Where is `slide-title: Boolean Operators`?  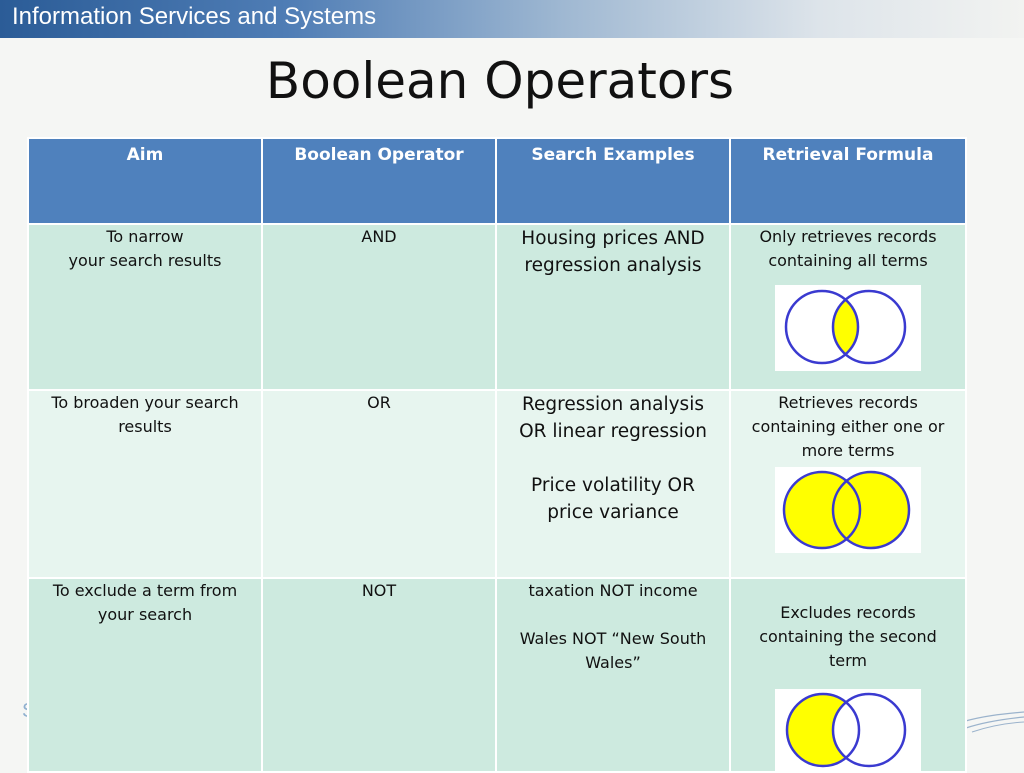 slide-title: Boolean Operators is located at coordinates (500, 81).